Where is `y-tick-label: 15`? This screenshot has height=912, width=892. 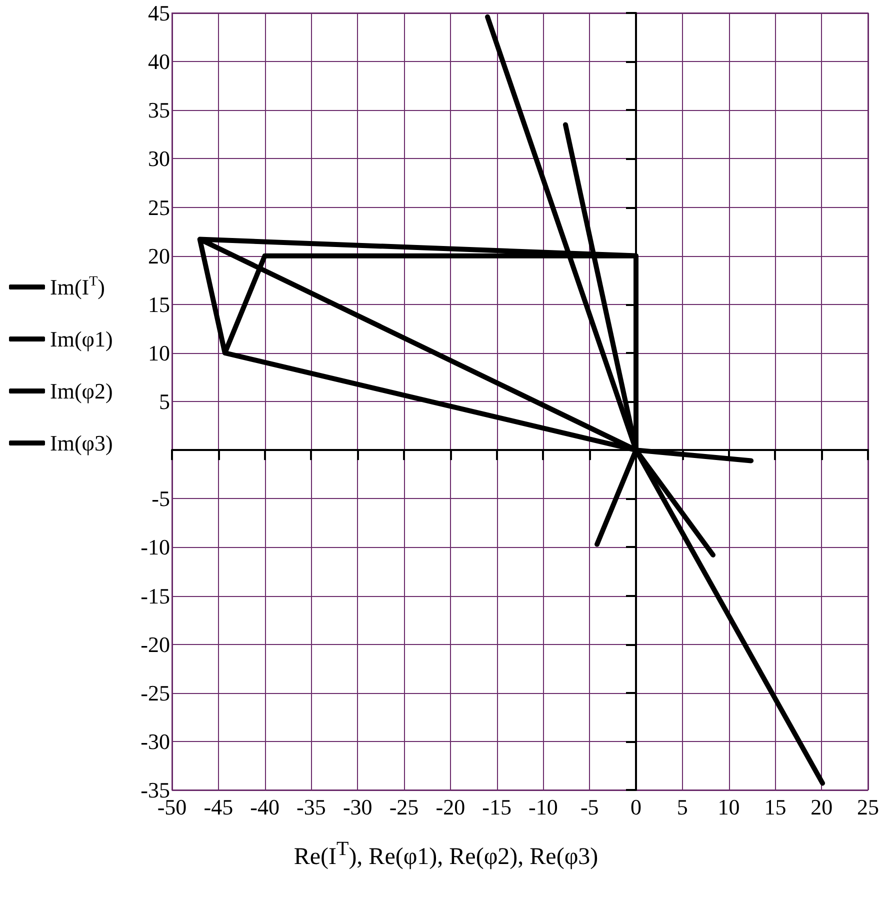
y-tick-label: 15 is located at coordinates (159, 304).